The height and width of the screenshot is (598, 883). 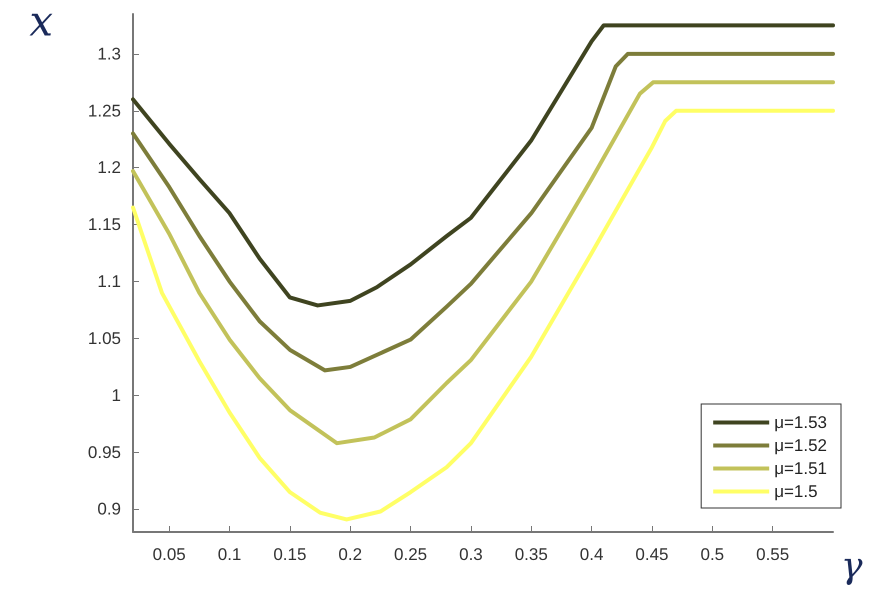 I want to click on x-axis-title: γ, so click(x=852, y=566).